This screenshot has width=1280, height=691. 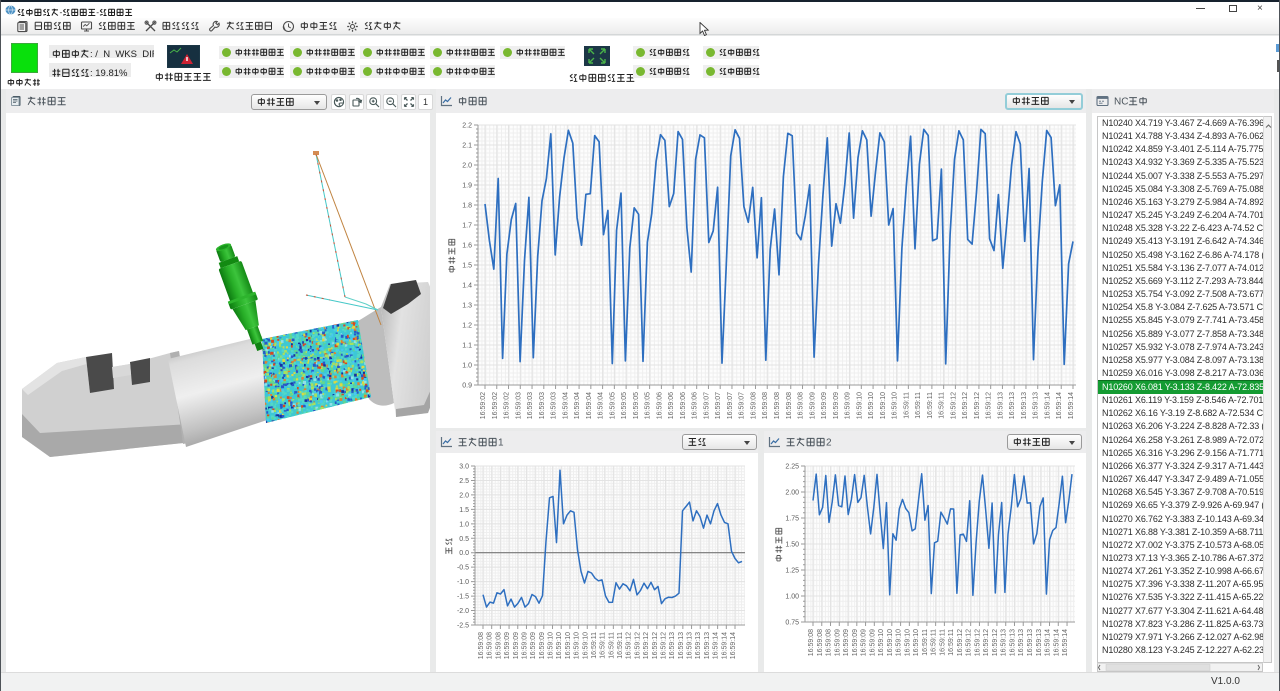 What do you see at coordinates (792, 545) in the screenshot?
I see `svg-text: 1.50` at bounding box center [792, 545].